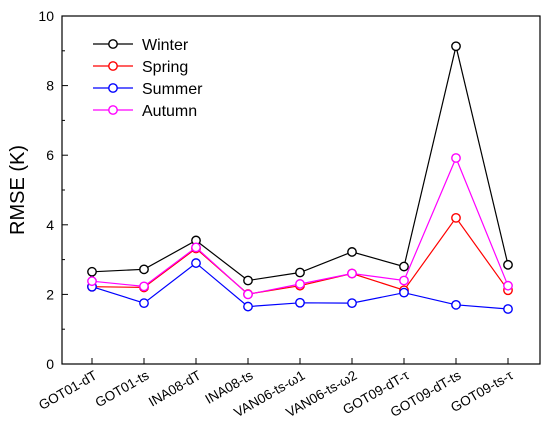 Image resolution: width=550 pixels, height=443 pixels. Describe the element at coordinates (140, 67) in the screenshot. I see `legend-item: Spring` at that location.